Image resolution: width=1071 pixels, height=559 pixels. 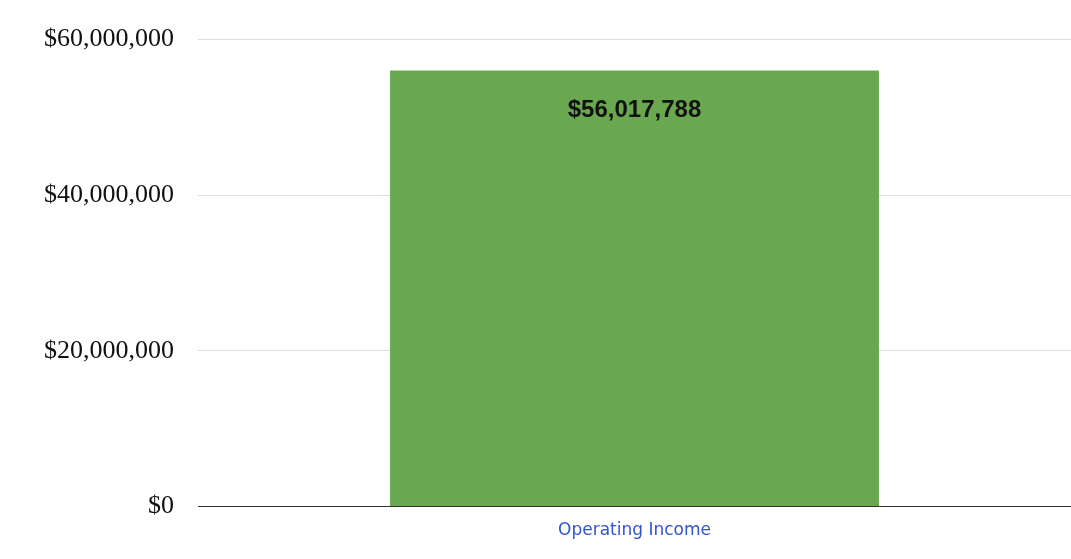 What do you see at coordinates (109, 349) in the screenshot?
I see `y-tick-label: $20,000,000` at bounding box center [109, 349].